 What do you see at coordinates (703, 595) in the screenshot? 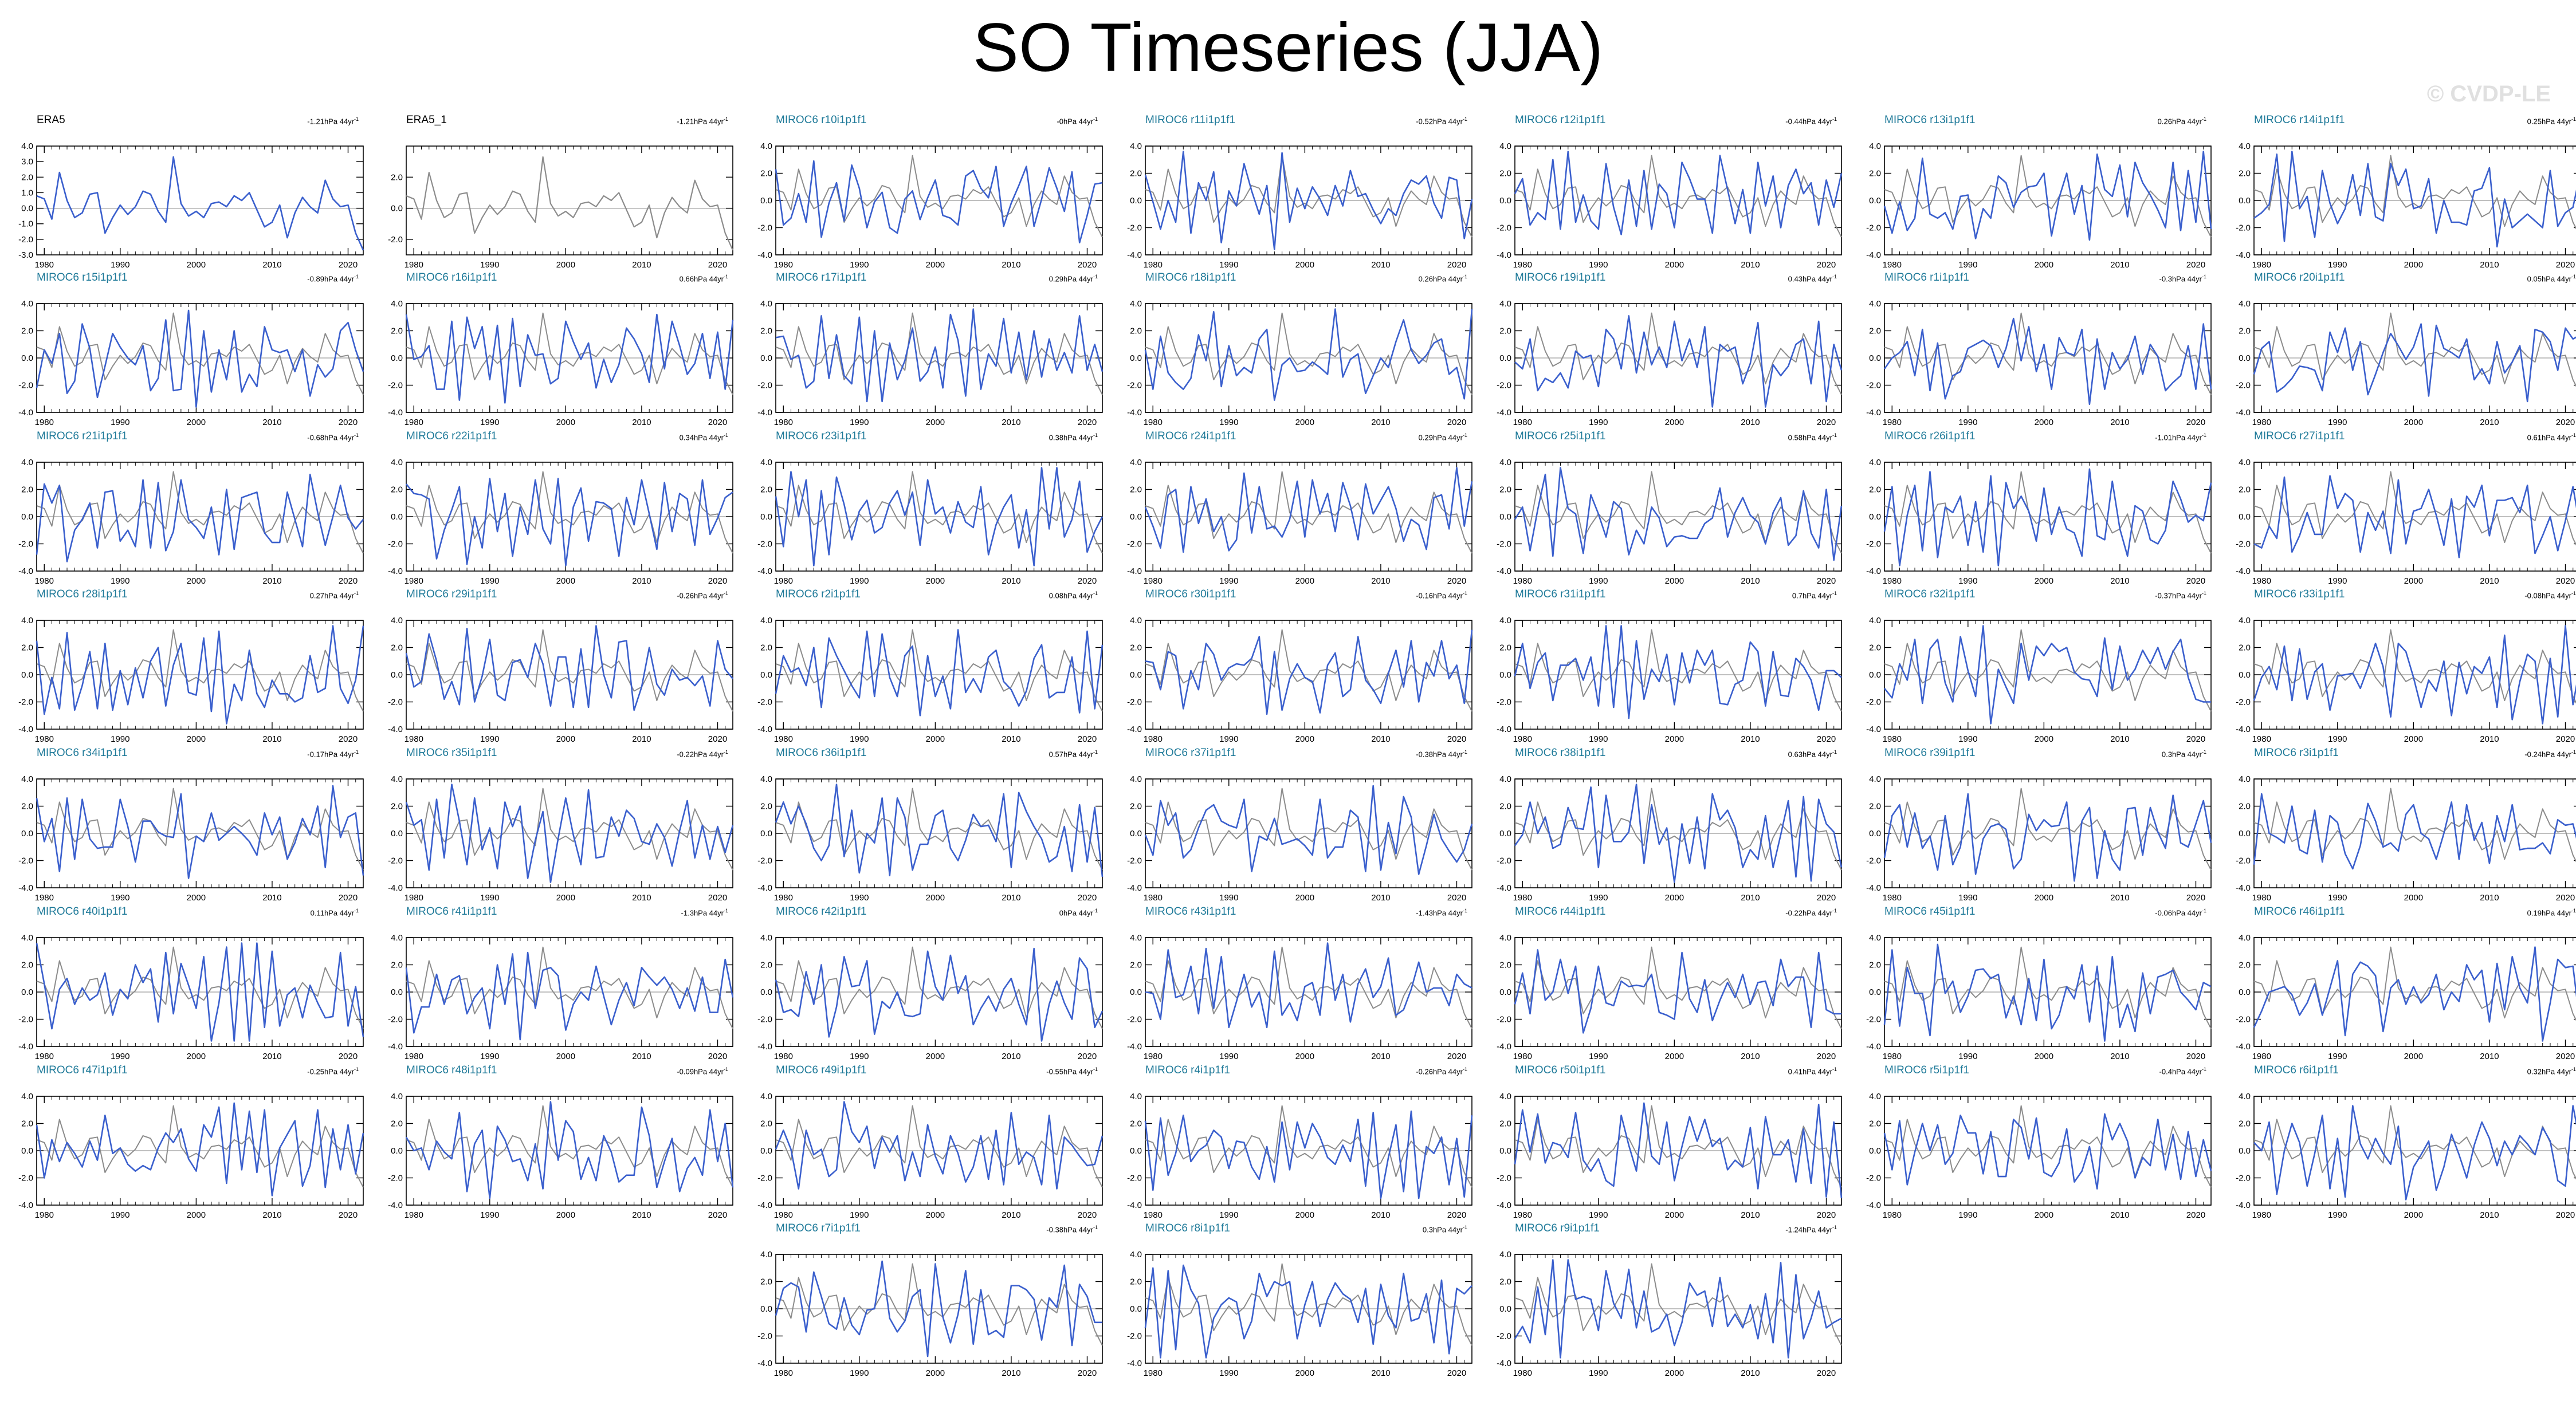
I see `panel-trend: -0.26hPa 44yr-1` at bounding box center [703, 595].